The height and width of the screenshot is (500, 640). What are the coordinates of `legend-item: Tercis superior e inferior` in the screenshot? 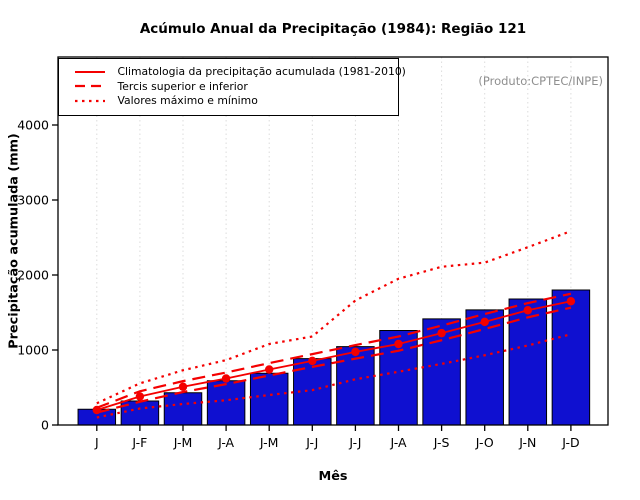 It's located at (228, 86).